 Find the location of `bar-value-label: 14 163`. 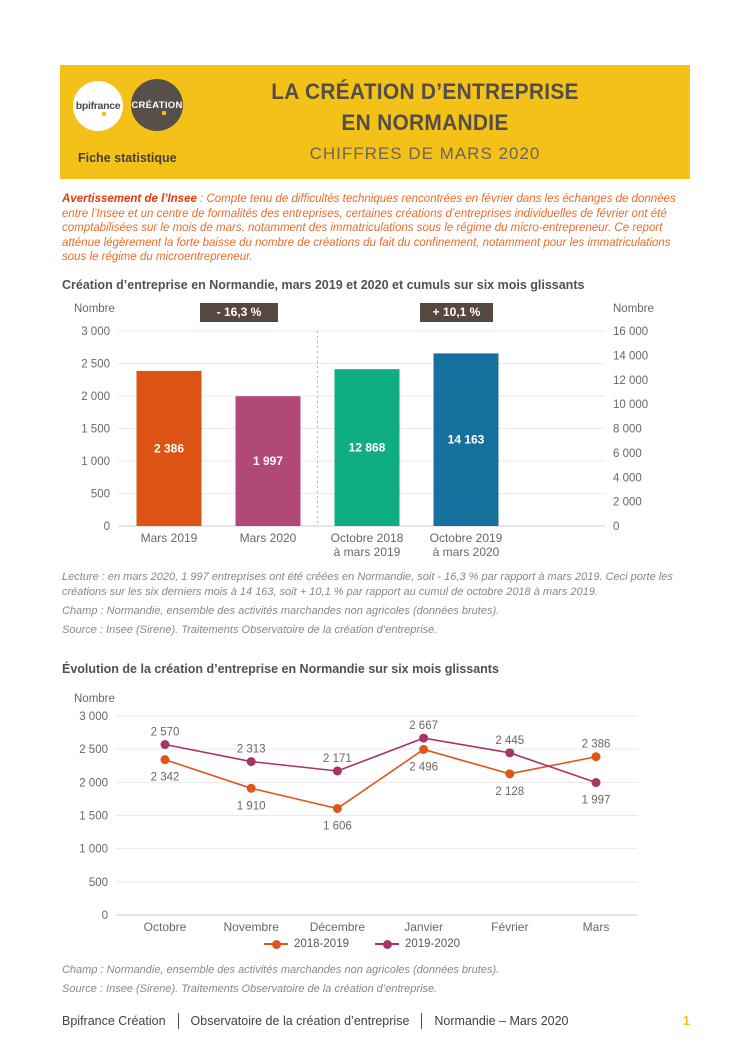

bar-value-label: 14 163 is located at coordinates (466, 440).